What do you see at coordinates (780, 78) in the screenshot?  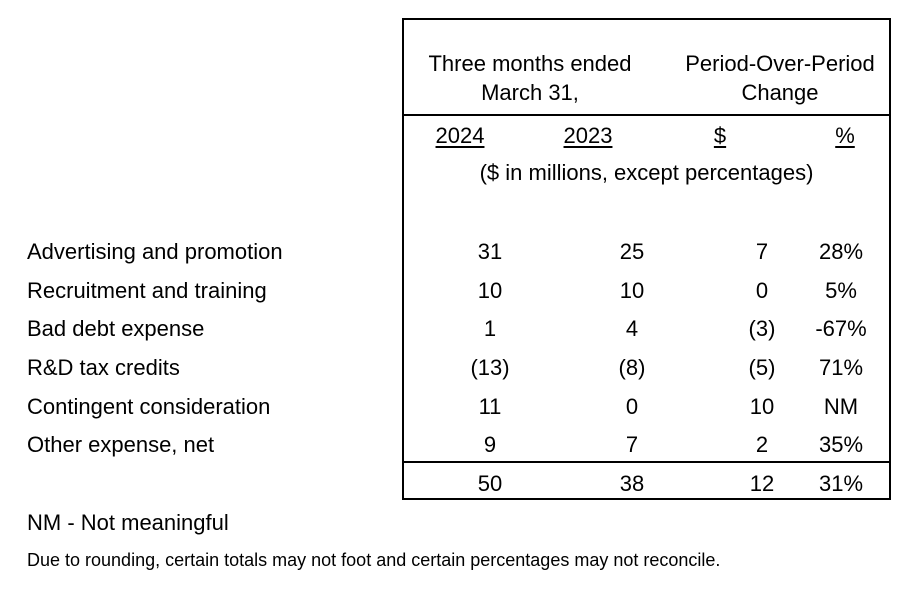 I see `change-header: Period-Over-Period Change` at bounding box center [780, 78].